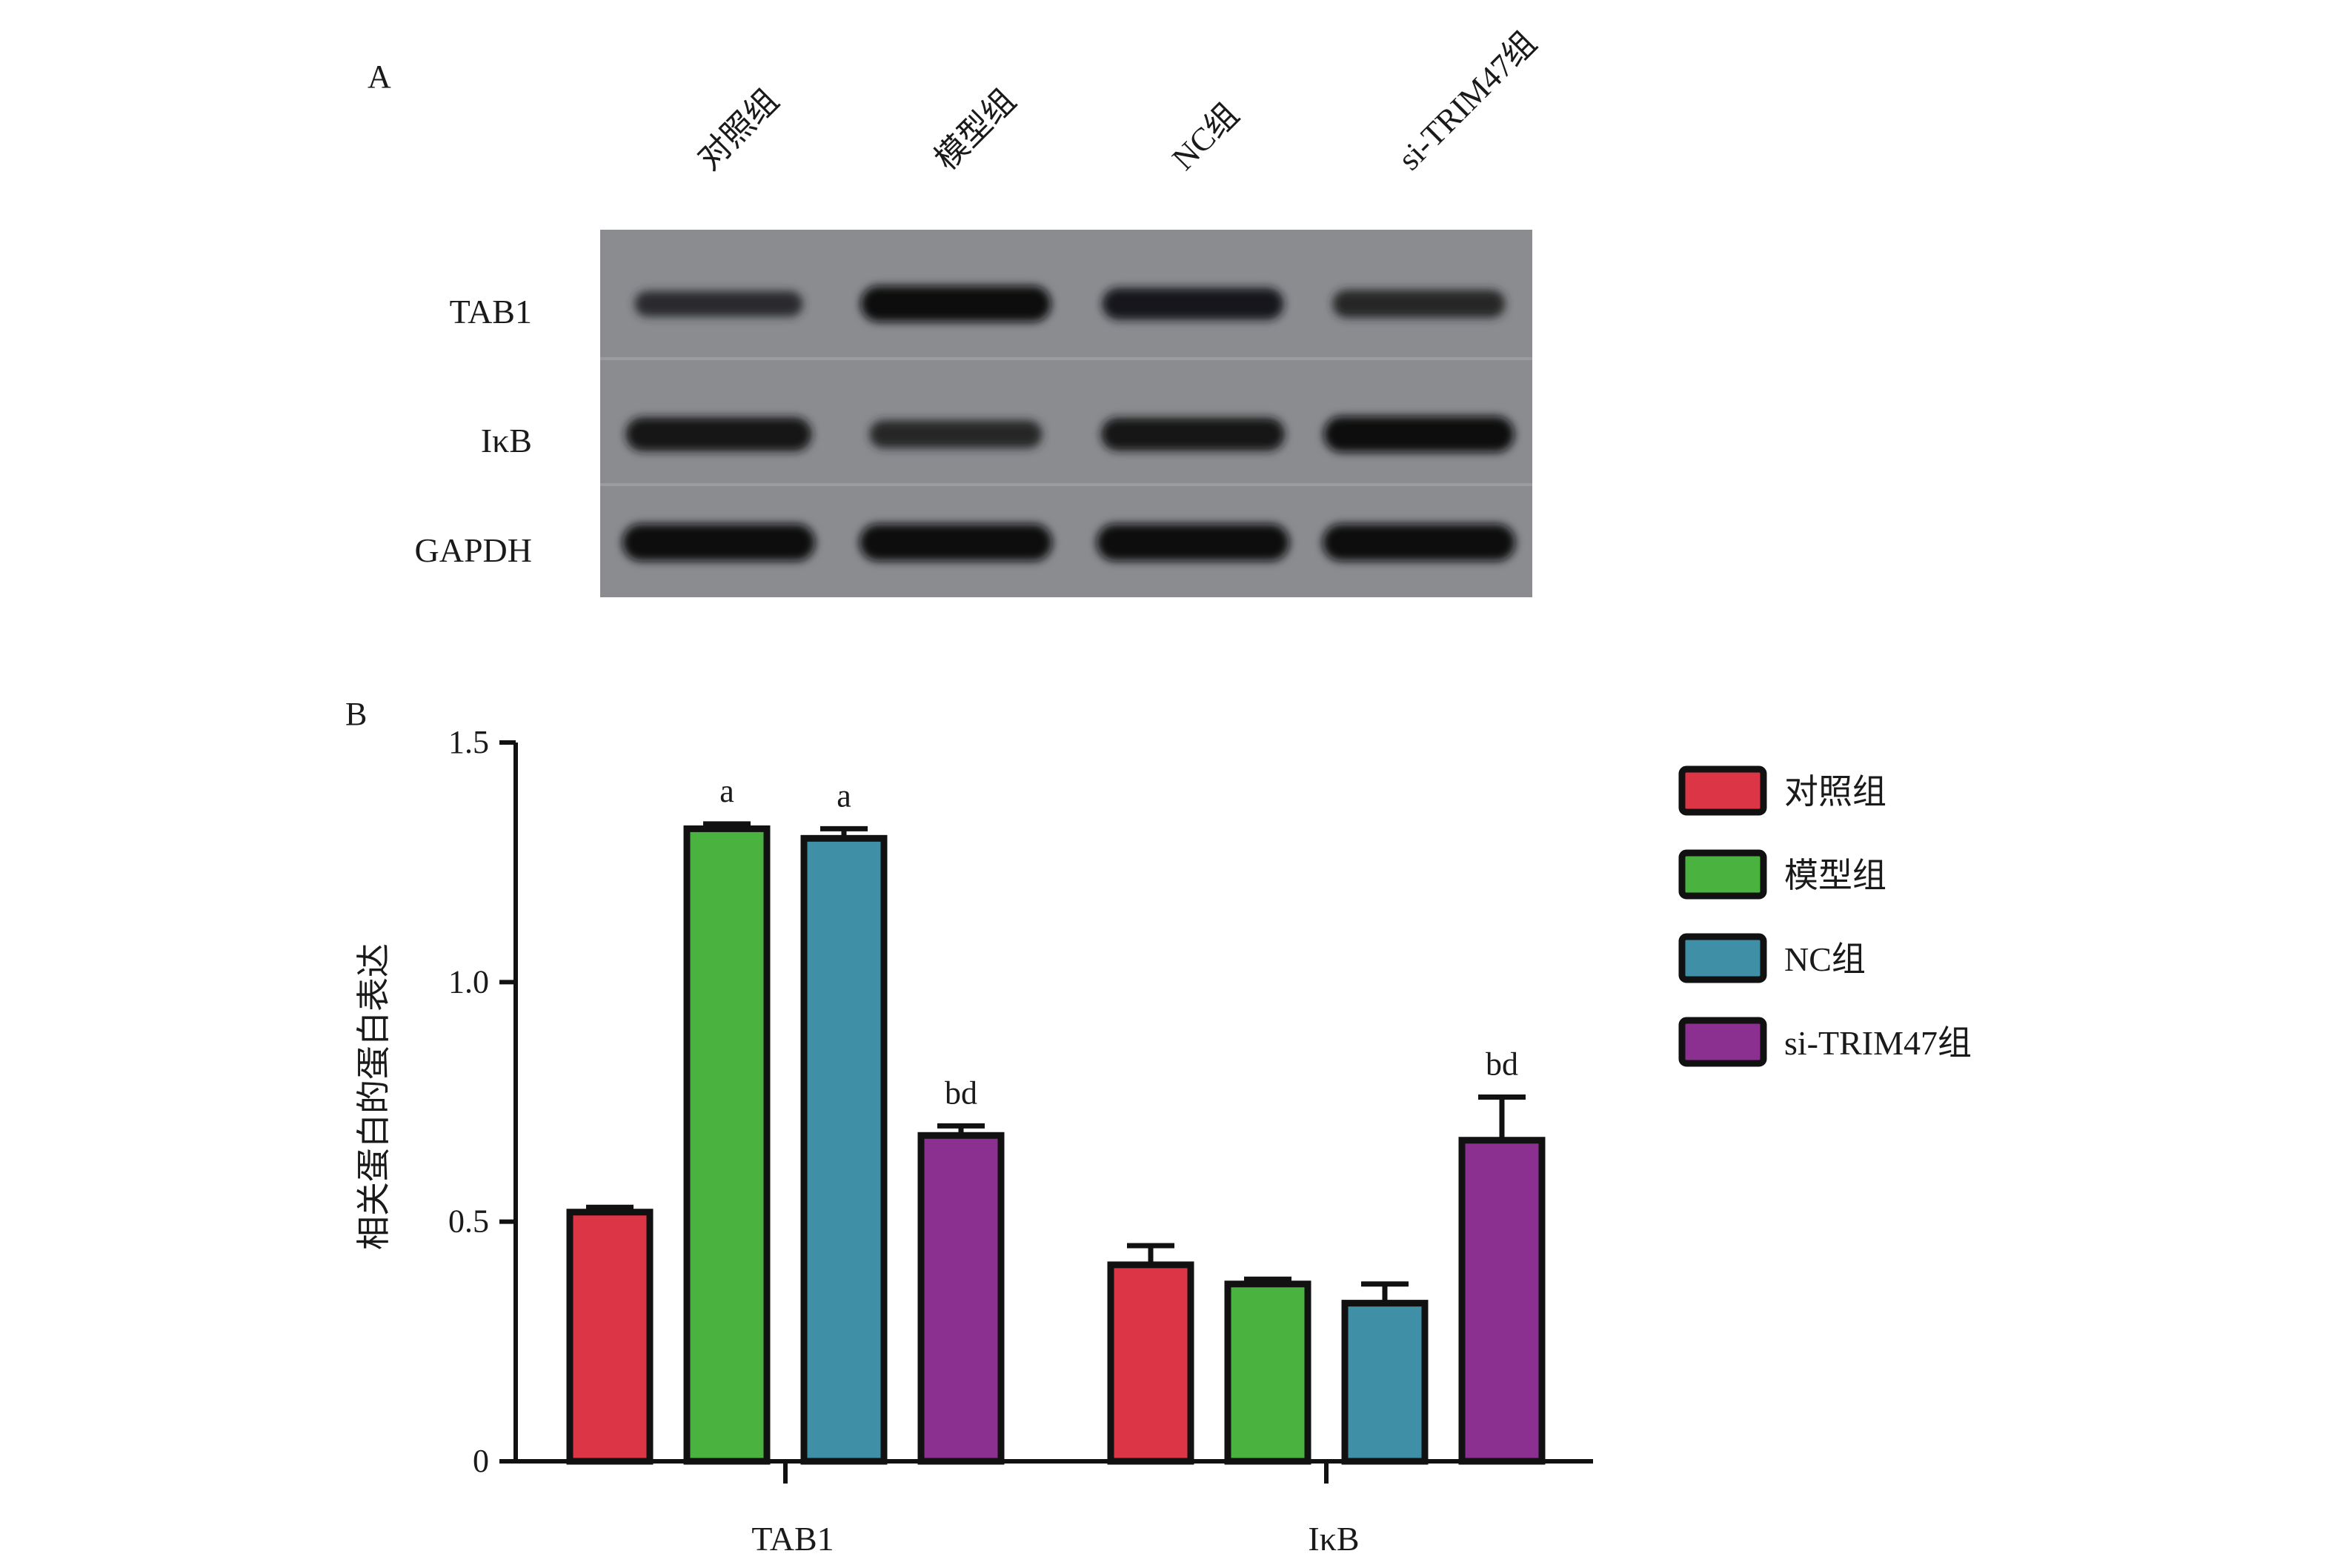  Describe the element at coordinates (473, 550) in the screenshot. I see `blot-row-label-gapdh: GAPDH` at that location.